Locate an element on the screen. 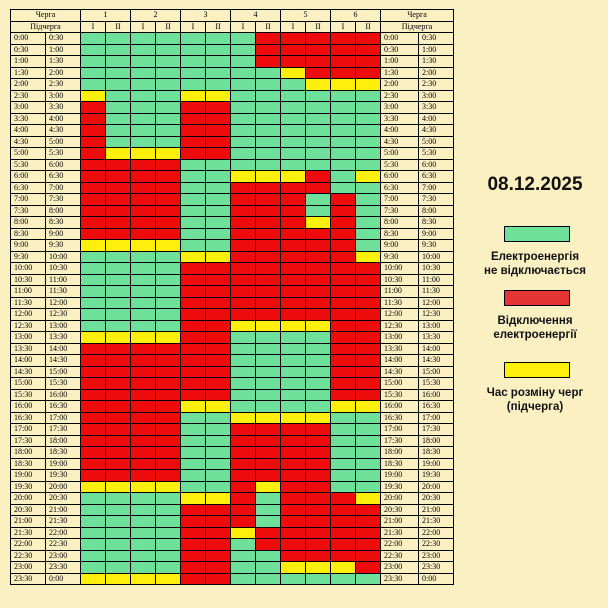 The image size is (608, 608). time-start-right: 7:00 is located at coordinates (399, 199).